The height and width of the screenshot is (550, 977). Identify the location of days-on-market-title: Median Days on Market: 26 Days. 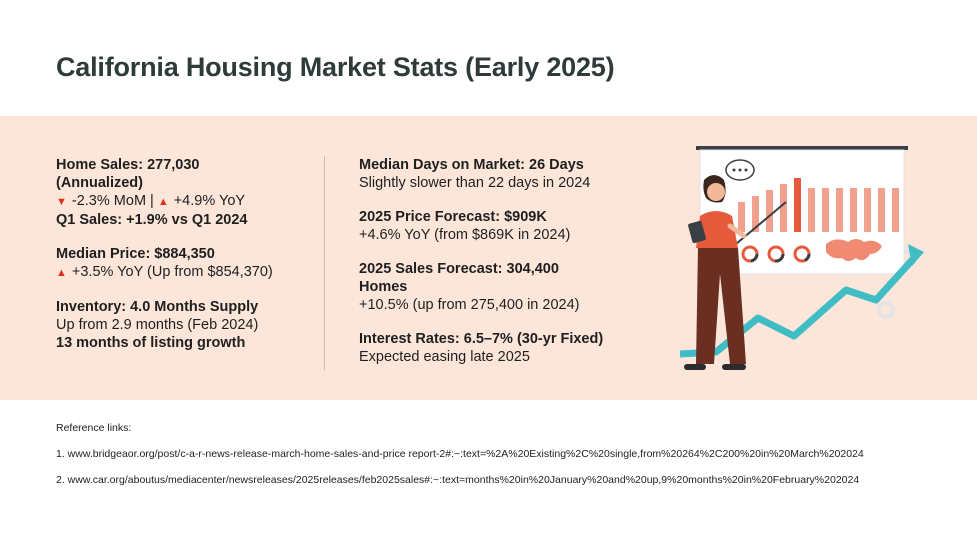
(471, 165).